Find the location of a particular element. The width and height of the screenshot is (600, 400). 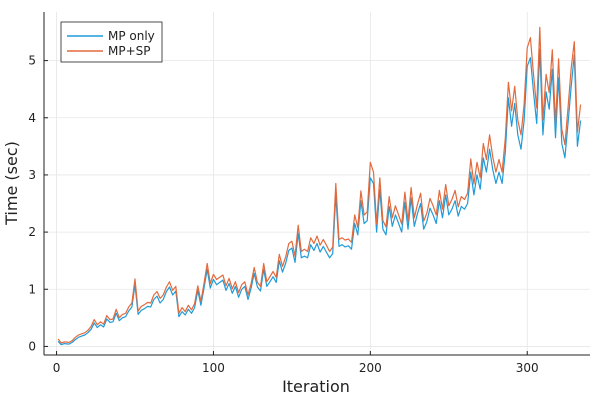

x-tick-label: 300 is located at coordinates (527, 368).